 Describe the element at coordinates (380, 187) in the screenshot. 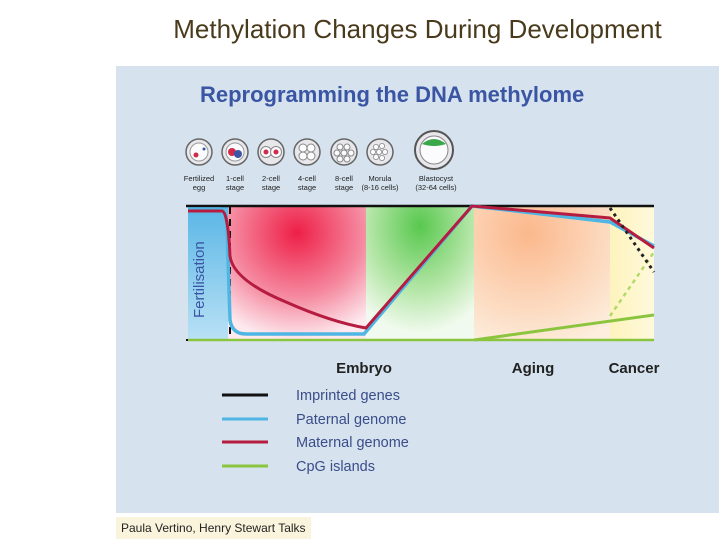

I see `stage-label-line2: (8-16 cells)` at that location.